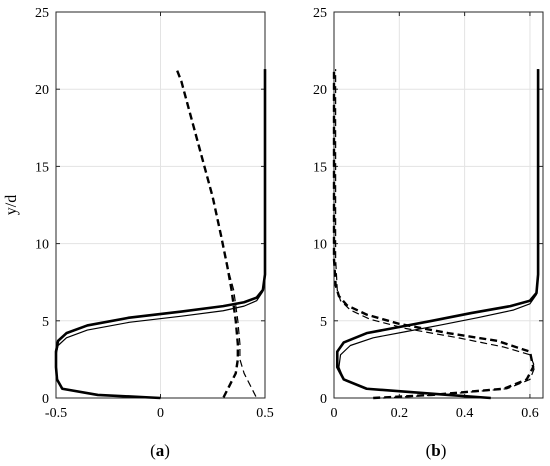 This screenshot has width=550, height=466. I want to click on x-tick-label: 0.5, so click(265, 413).